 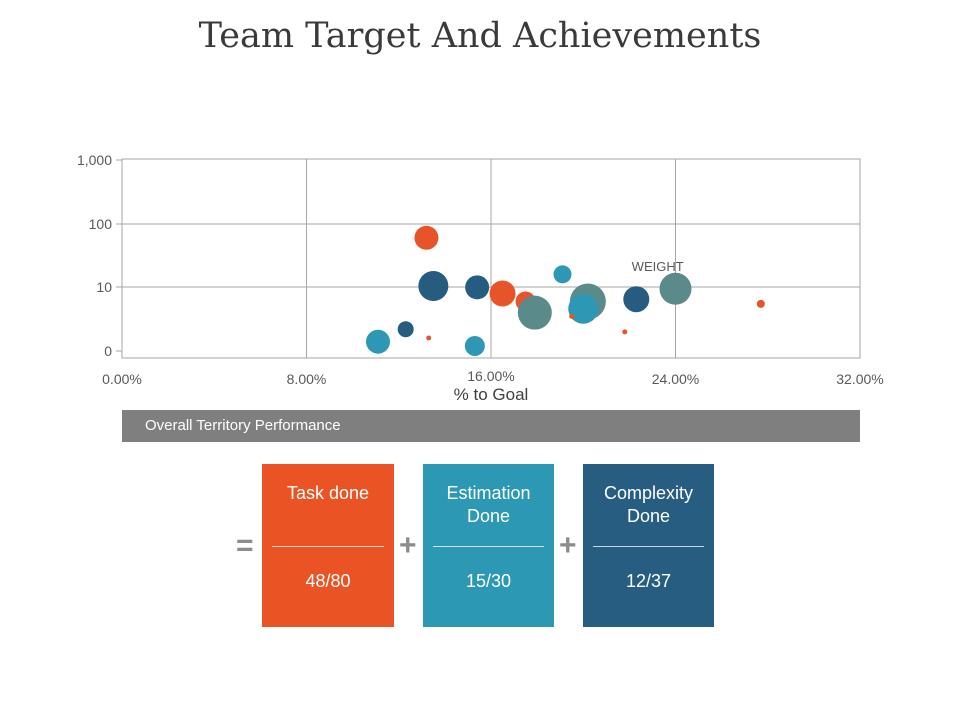 What do you see at coordinates (675, 379) in the screenshot?
I see `x-tick-label: 24.00%` at bounding box center [675, 379].